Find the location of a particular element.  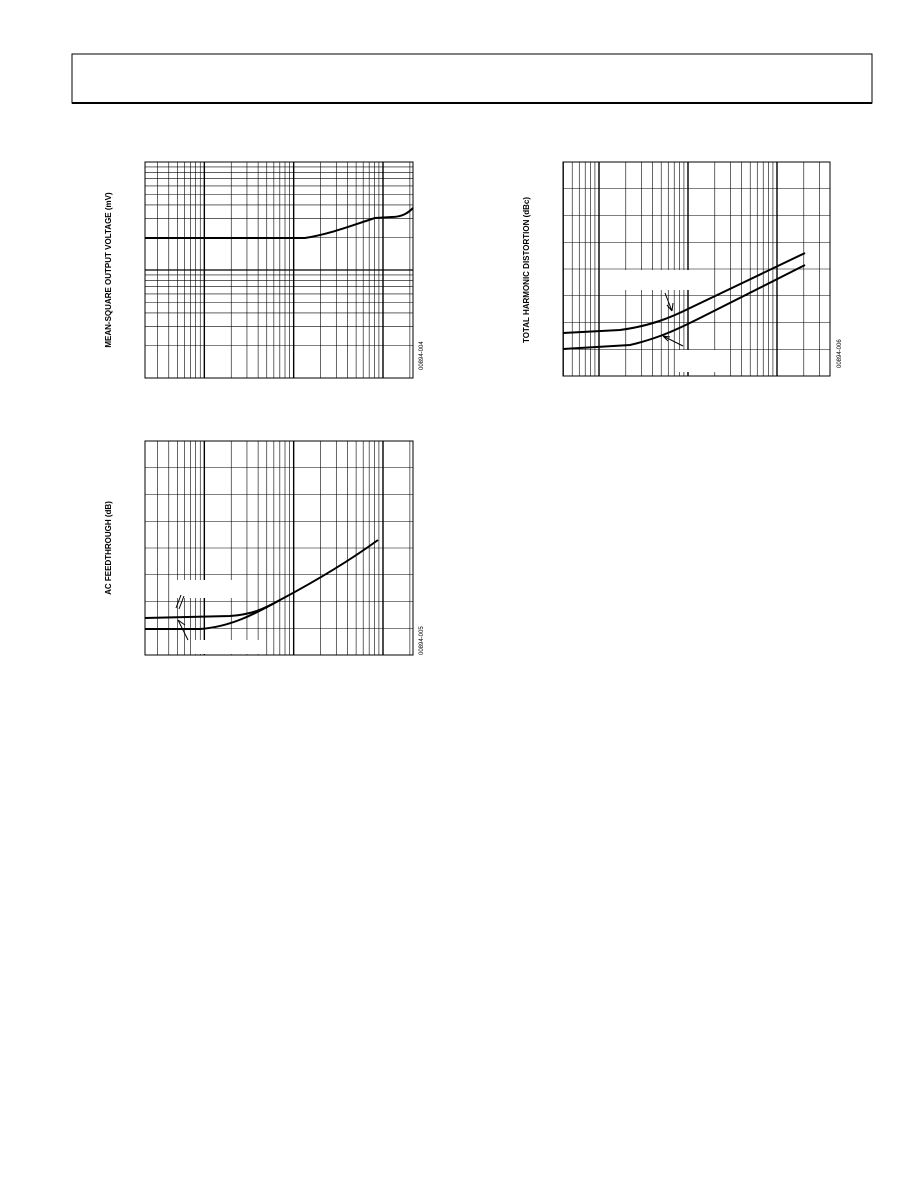

figure-code: 00894-005 is located at coordinates (422, 640).